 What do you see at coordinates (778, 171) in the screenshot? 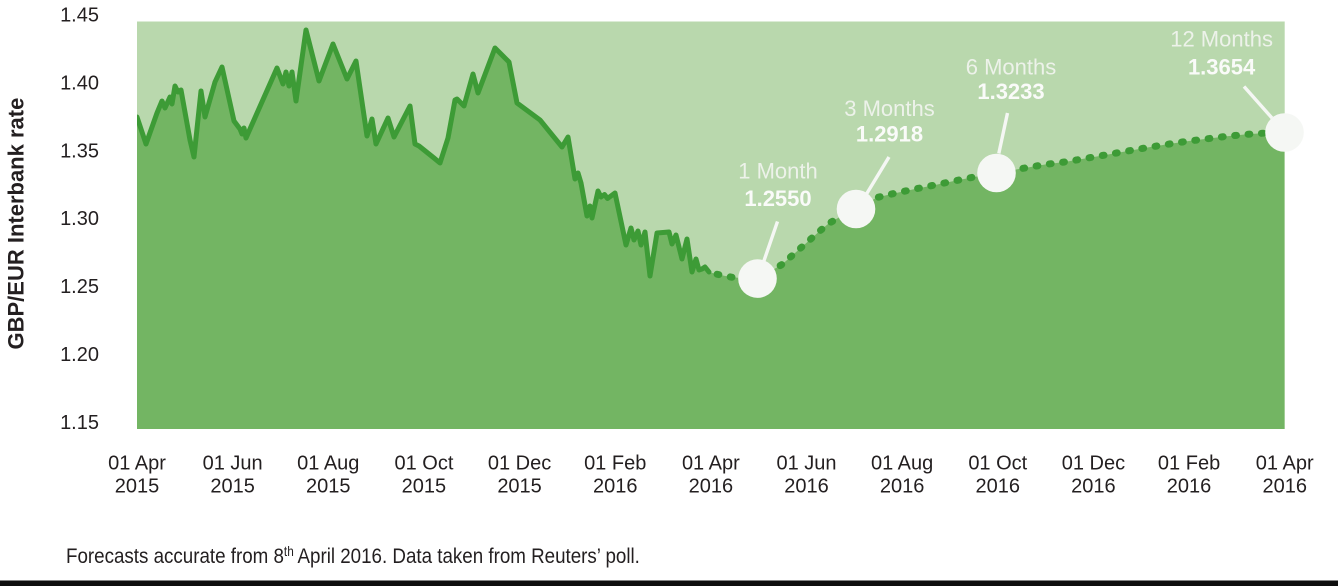
I see `svg-text: 1 Month` at bounding box center [778, 171].